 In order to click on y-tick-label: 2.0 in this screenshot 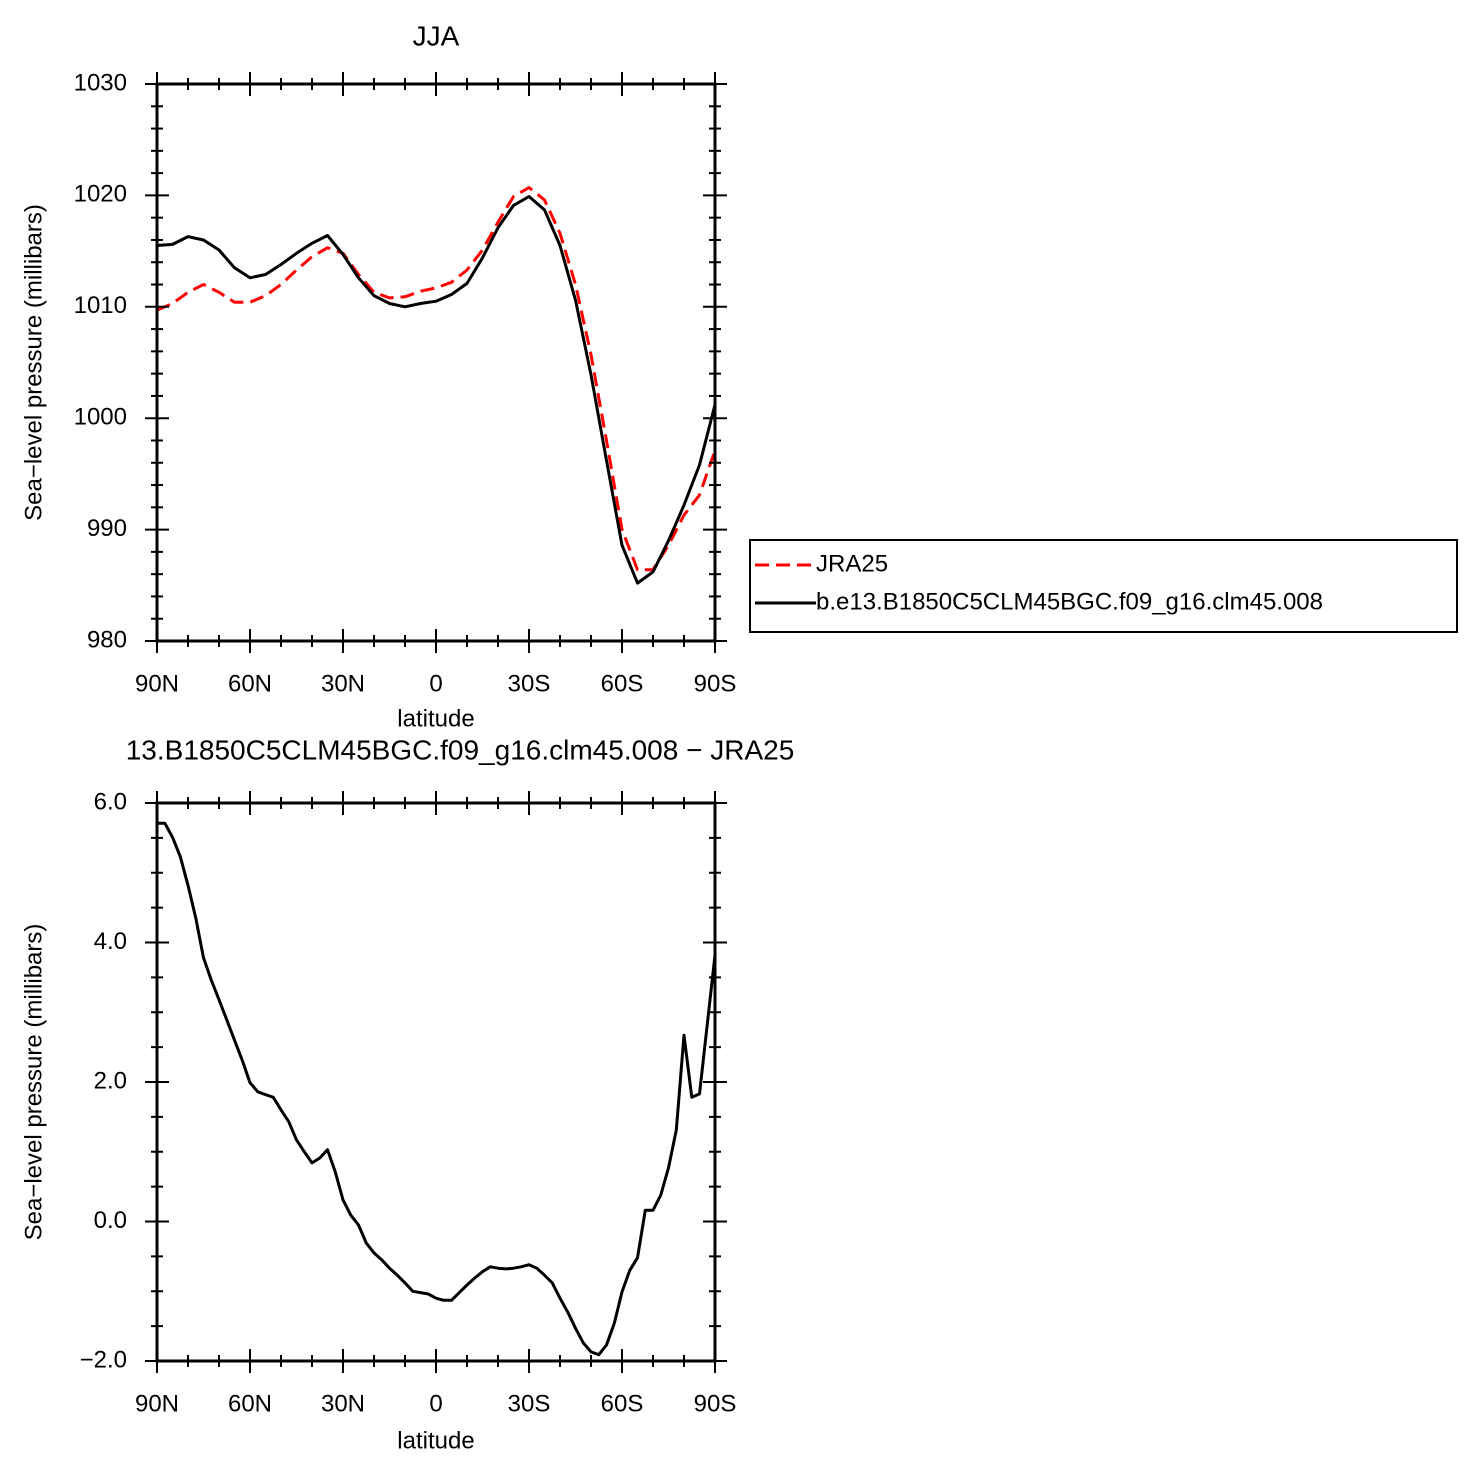, I will do `click(110, 1080)`.